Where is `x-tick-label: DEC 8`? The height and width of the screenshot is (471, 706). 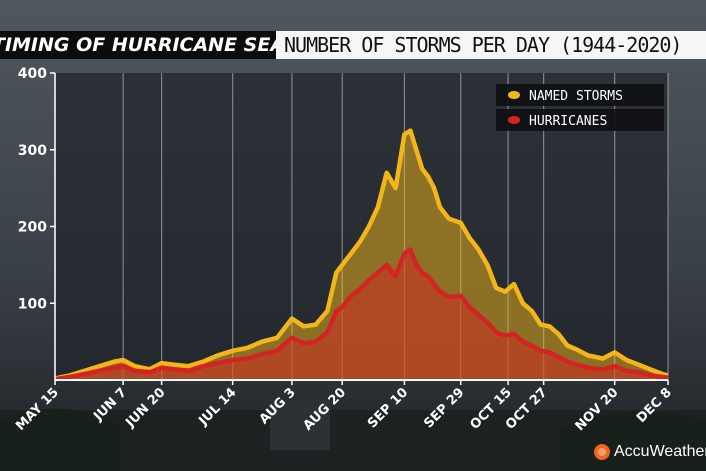 x-tick-label: DEC 8 is located at coordinates (654, 405).